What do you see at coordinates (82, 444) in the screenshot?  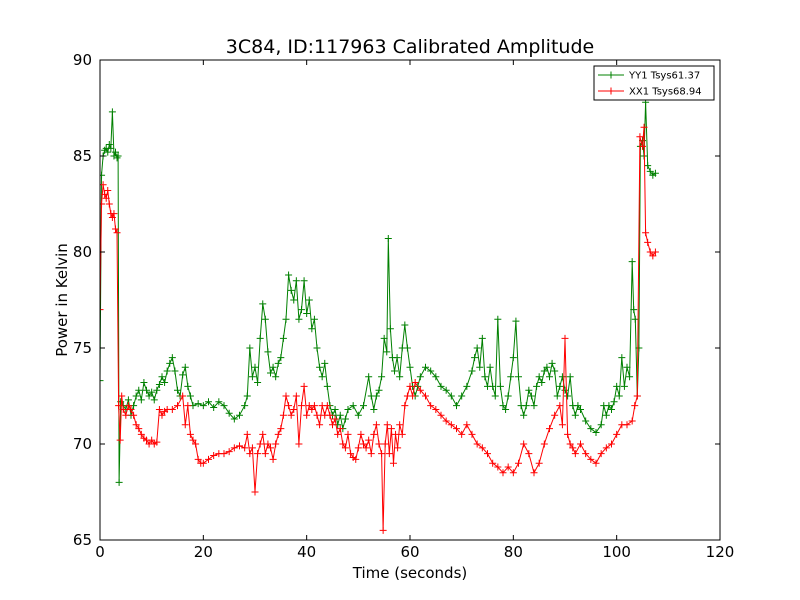 I see `y-tick-label: 70` at bounding box center [82, 444].